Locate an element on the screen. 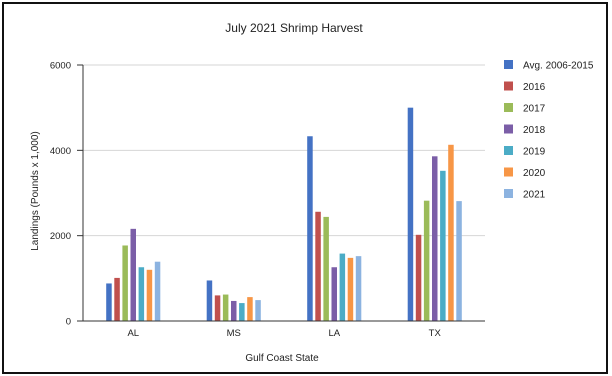  legend: Avg. 2006-2015 2016 2017 2018 2019 2020 2021 is located at coordinates (549, 130).